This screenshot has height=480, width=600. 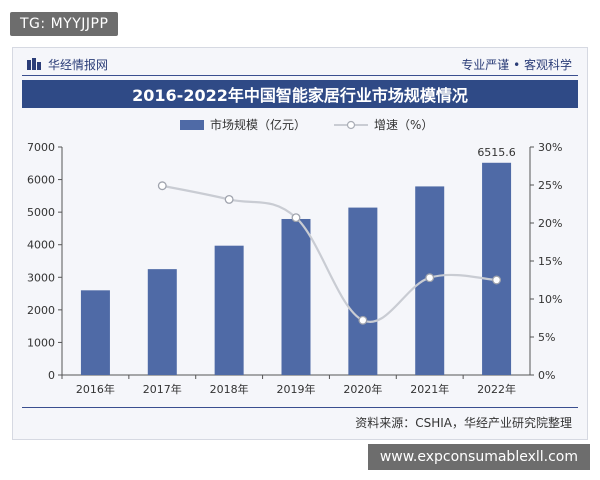 What do you see at coordinates (41, 310) in the screenshot?
I see `y-left-tick-label: 2000` at bounding box center [41, 310].